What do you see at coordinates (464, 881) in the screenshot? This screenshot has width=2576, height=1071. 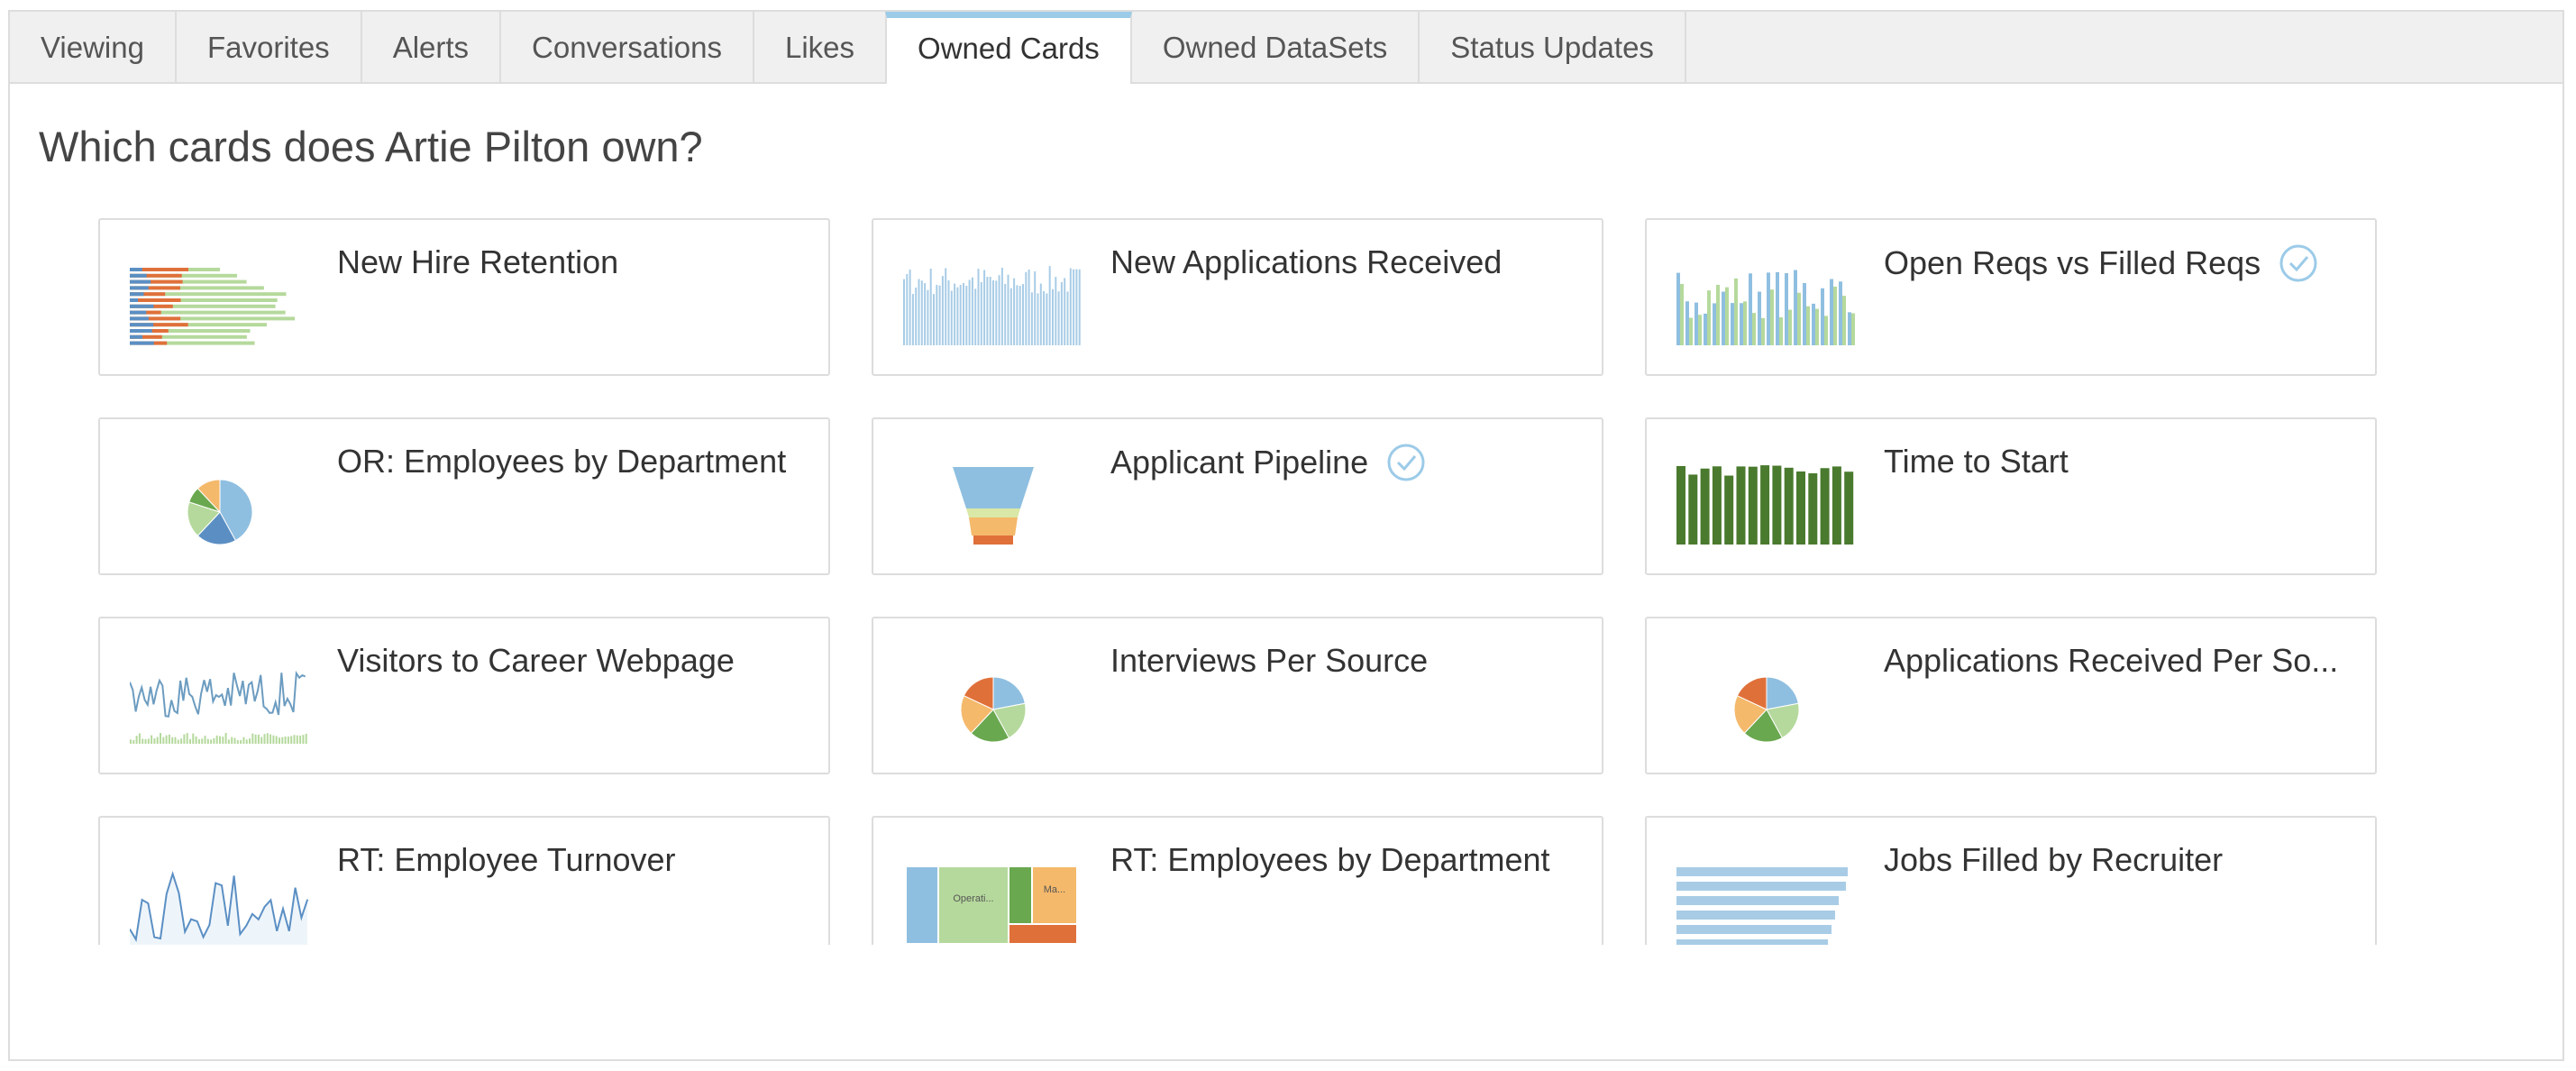 I see `card: RT: Employee Turnover` at bounding box center [464, 881].